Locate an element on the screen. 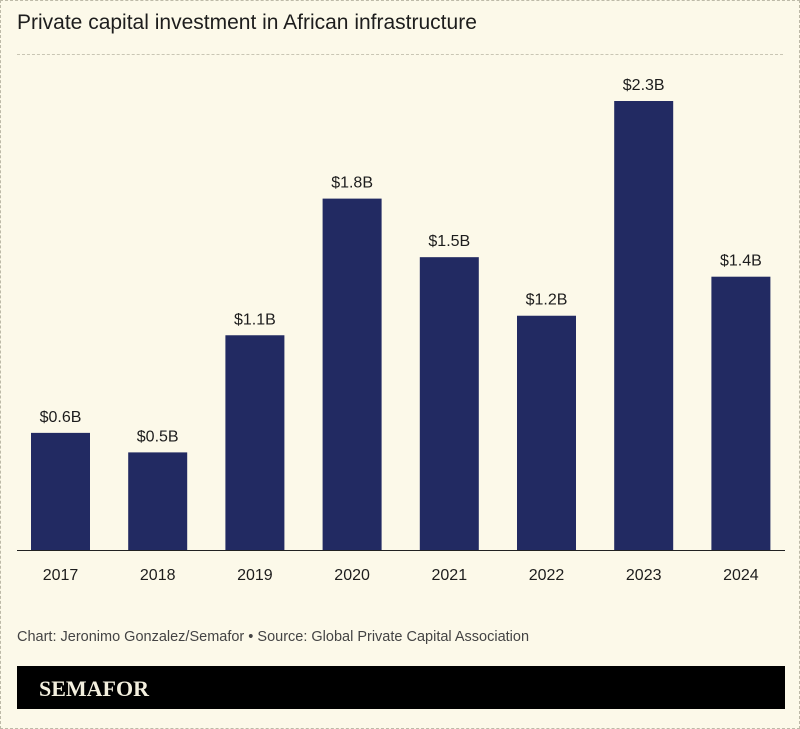 The width and height of the screenshot is (800, 729). data-label-2017: $0.6B is located at coordinates (61, 417).